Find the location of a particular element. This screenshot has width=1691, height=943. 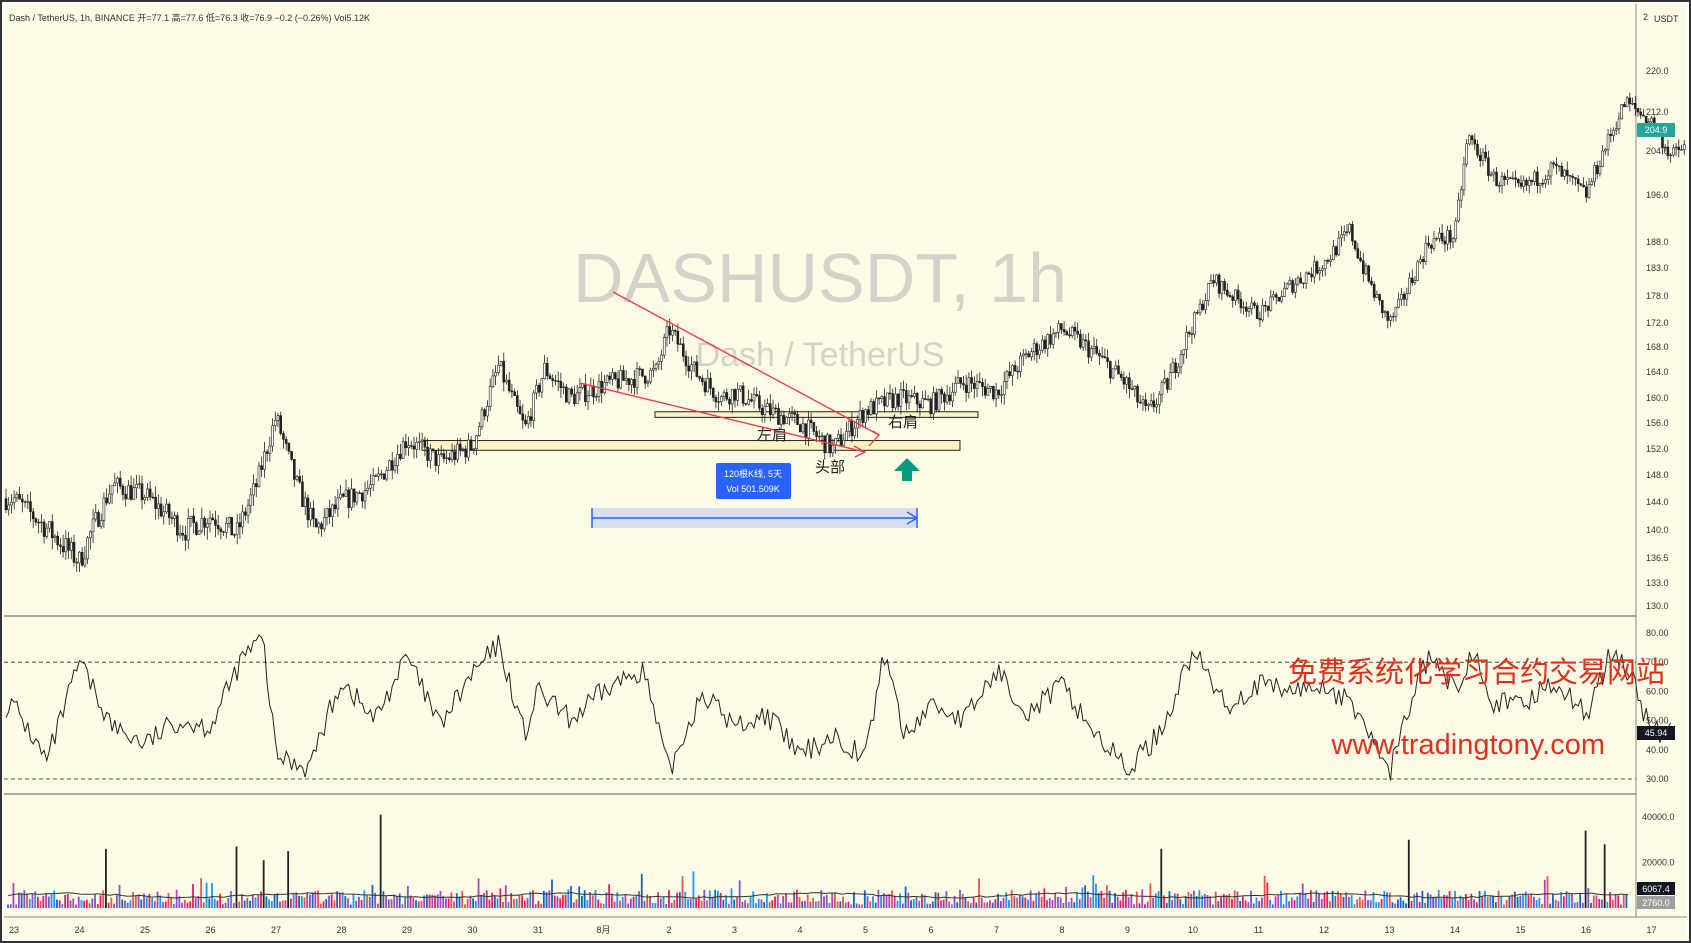

measure-tooltip: 120根K线, 5天 Vol 501.509K is located at coordinates (753, 481).